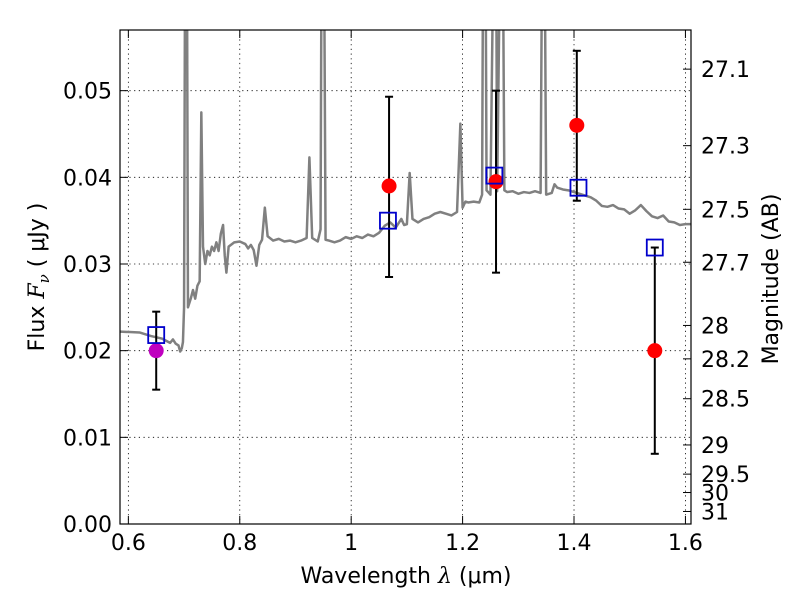 Image resolution: width=800 pixels, height=600 pixels. What do you see at coordinates (239, 543) in the screenshot?
I see `x-tick-label: 0.8` at bounding box center [239, 543].